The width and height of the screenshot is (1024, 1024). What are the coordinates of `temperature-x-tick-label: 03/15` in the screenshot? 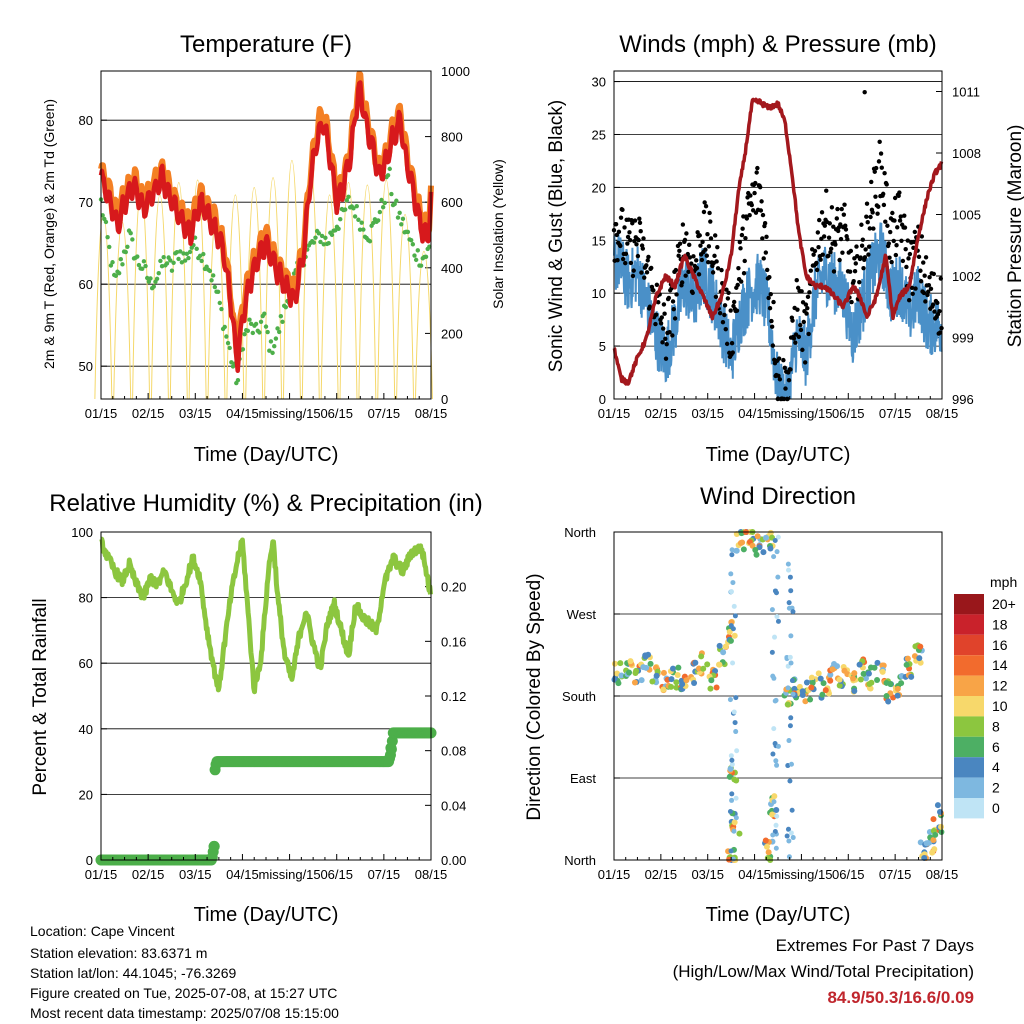 It's located at (195, 413).